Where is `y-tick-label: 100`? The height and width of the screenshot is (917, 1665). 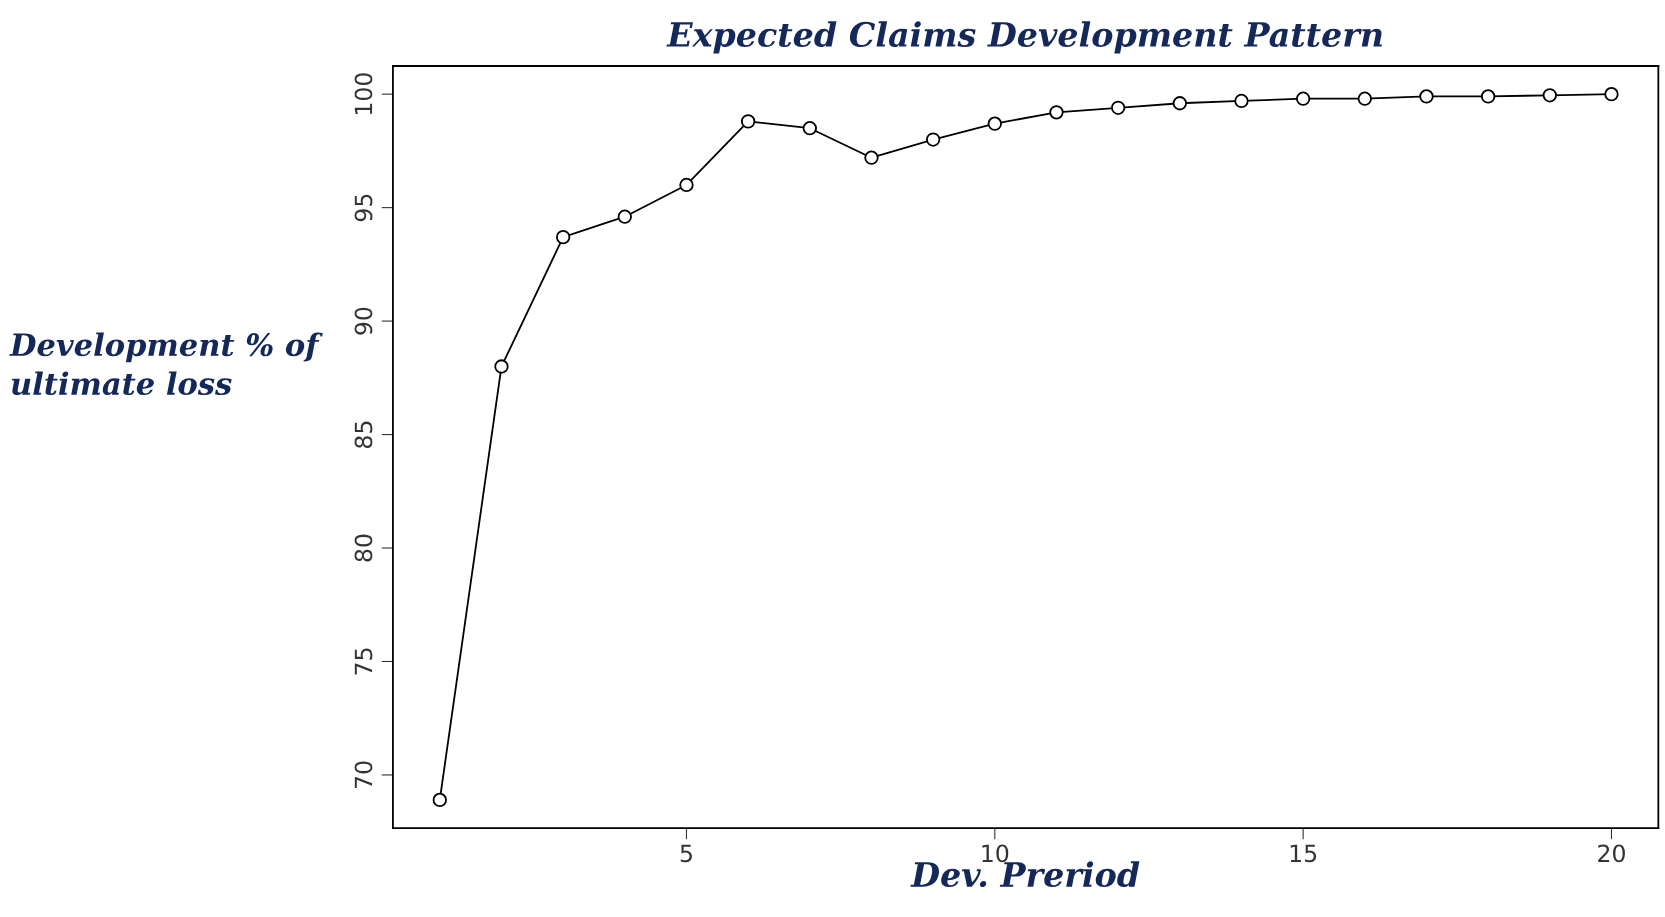 y-tick-label: 100 is located at coordinates (363, 94).